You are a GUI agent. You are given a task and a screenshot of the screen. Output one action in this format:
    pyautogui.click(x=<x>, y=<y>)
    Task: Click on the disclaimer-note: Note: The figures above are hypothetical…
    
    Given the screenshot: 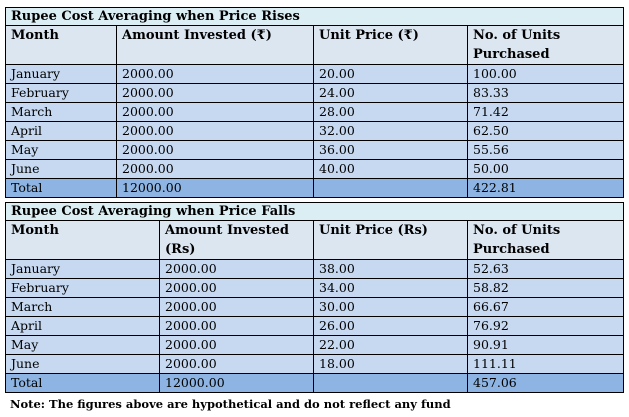 What is the action you would take?
    pyautogui.click(x=230, y=404)
    